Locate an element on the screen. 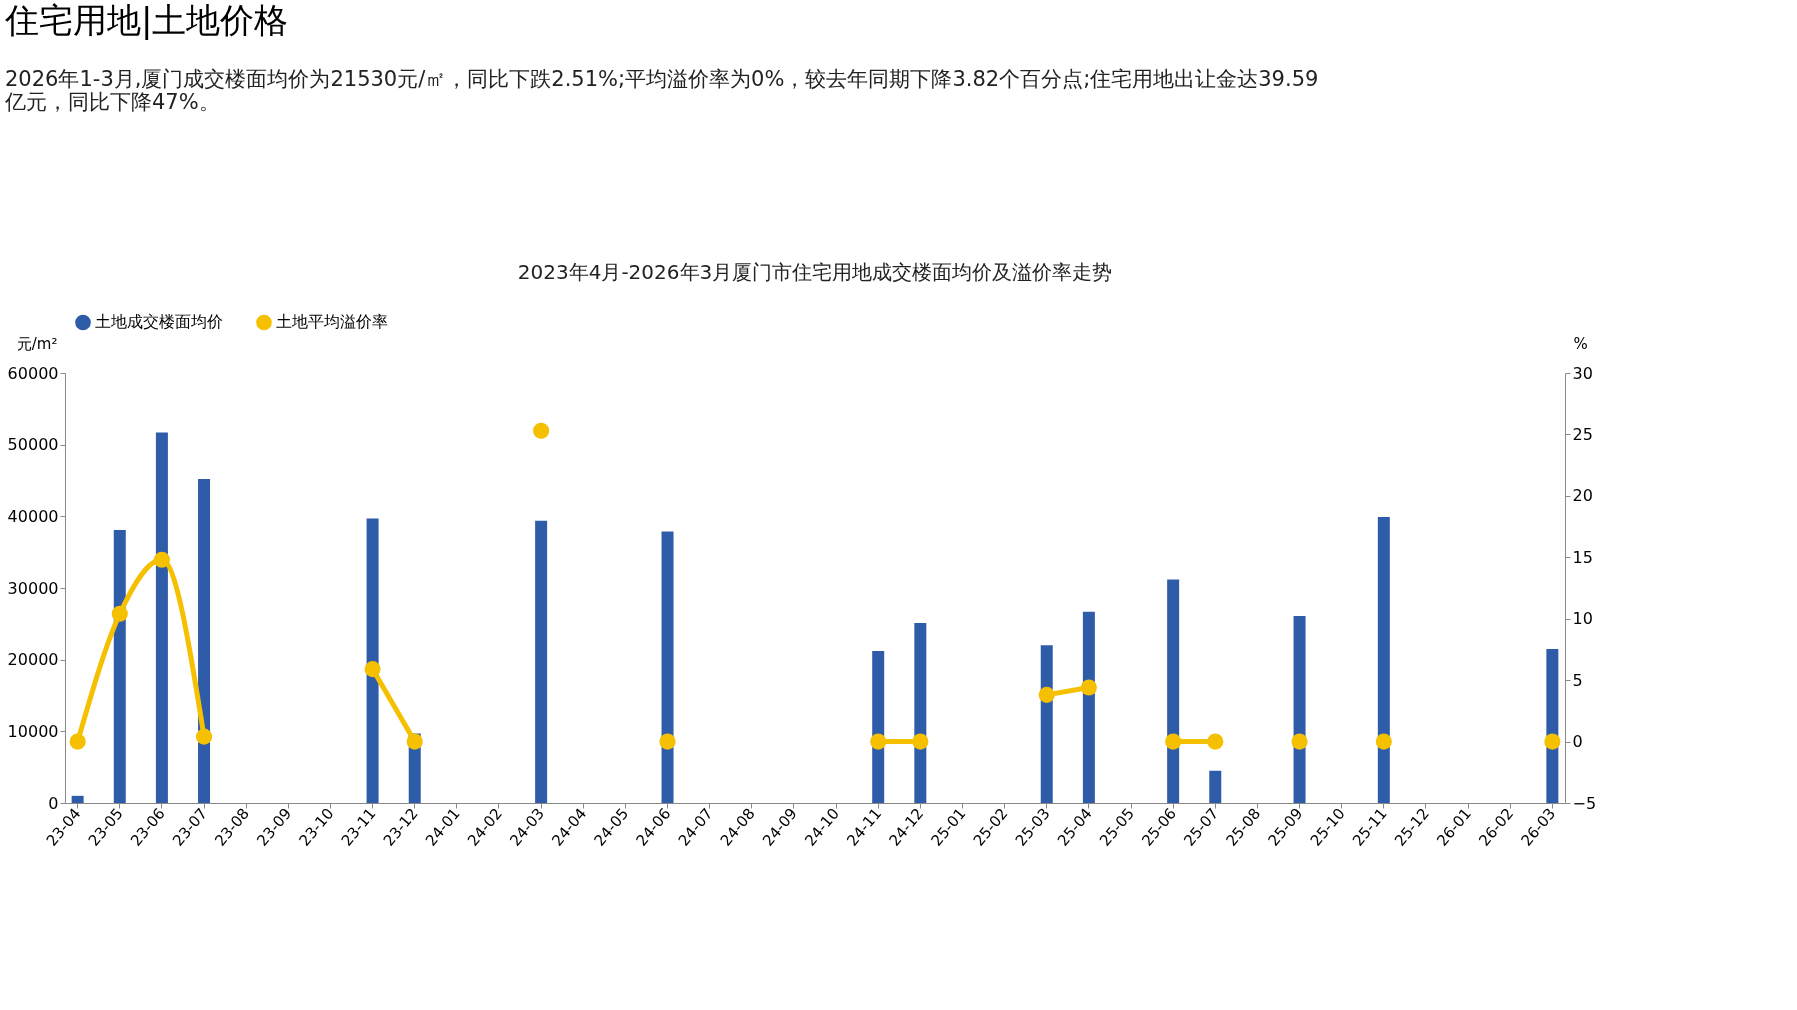 Image resolution: width=1797 pixels, height=1010 pixels. y-tick-label: 40000 is located at coordinates (33, 516).